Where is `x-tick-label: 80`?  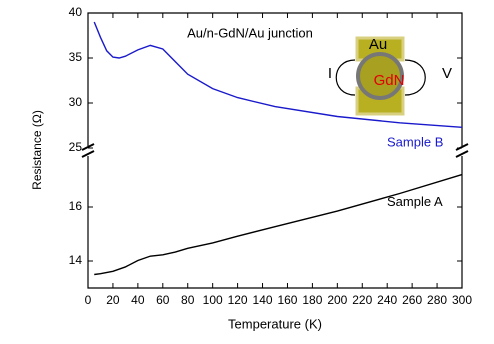
x-tick-label: 80 is located at coordinates (188, 300).